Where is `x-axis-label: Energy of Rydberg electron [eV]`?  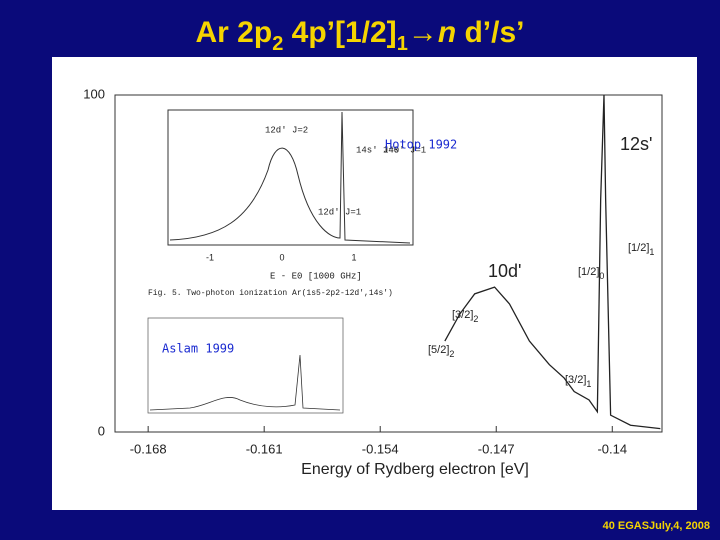 x-axis-label: Energy of Rydberg electron [eV] is located at coordinates (415, 469).